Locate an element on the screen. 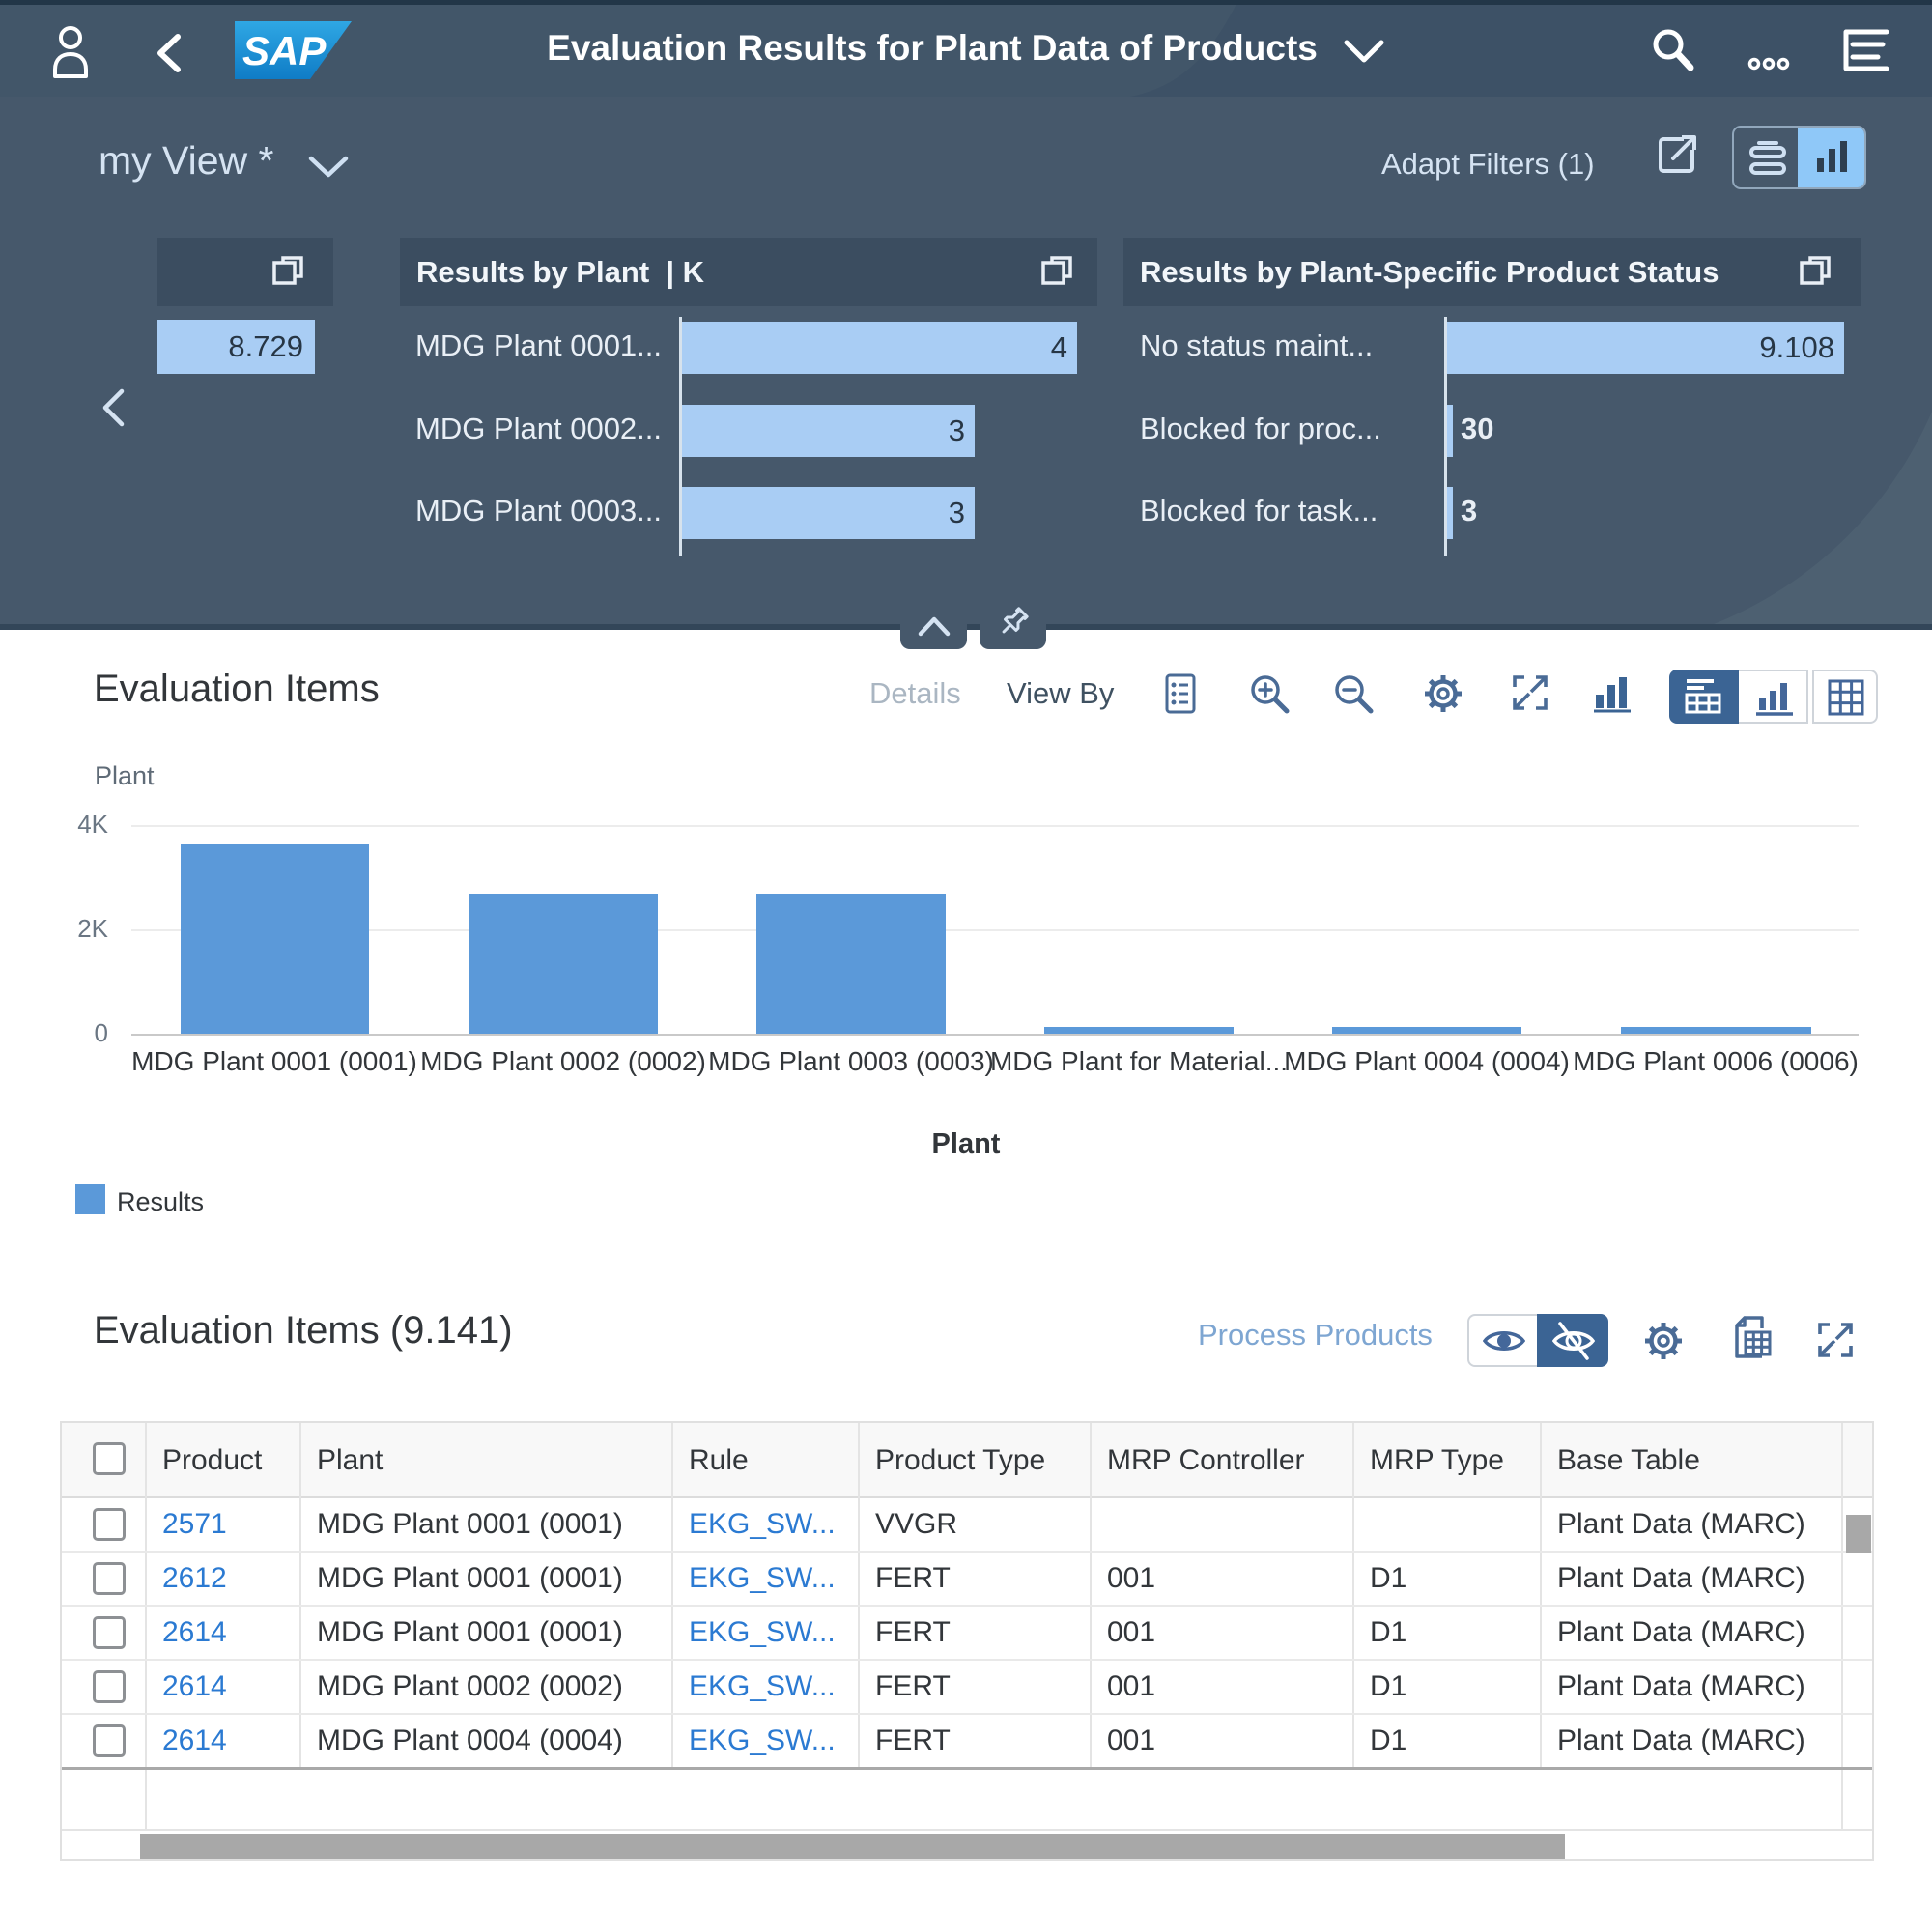  svg-text: SAP is located at coordinates (284, 50).